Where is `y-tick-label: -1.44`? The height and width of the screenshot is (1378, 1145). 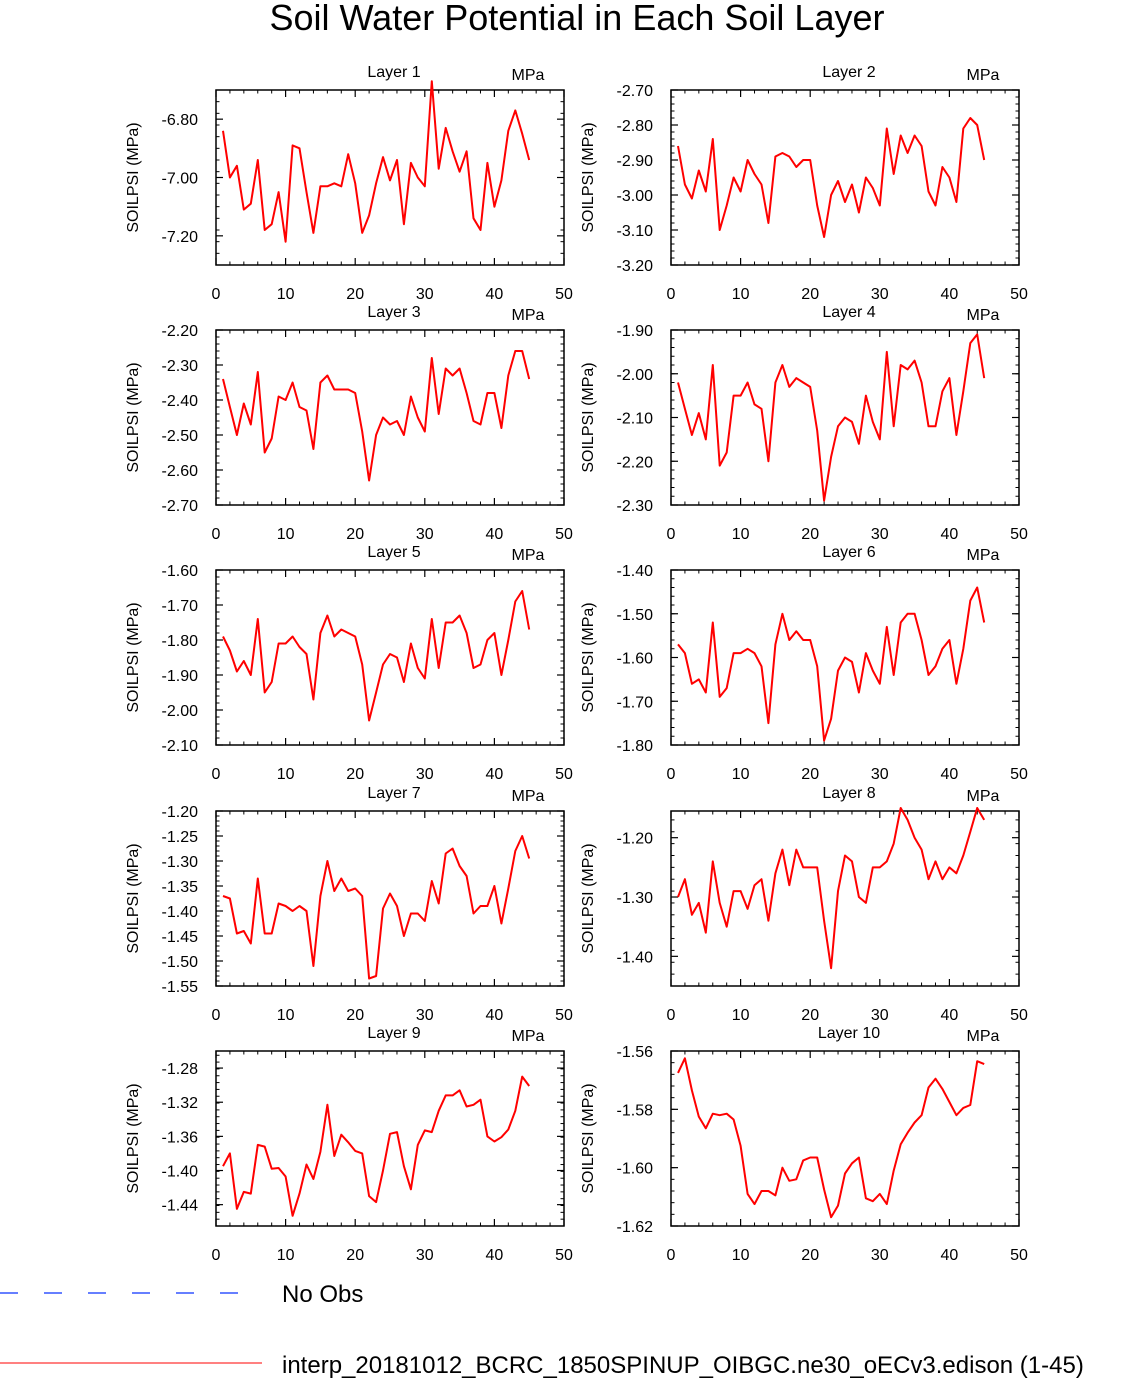
y-tick-label: -1.44 is located at coordinates (180, 1206).